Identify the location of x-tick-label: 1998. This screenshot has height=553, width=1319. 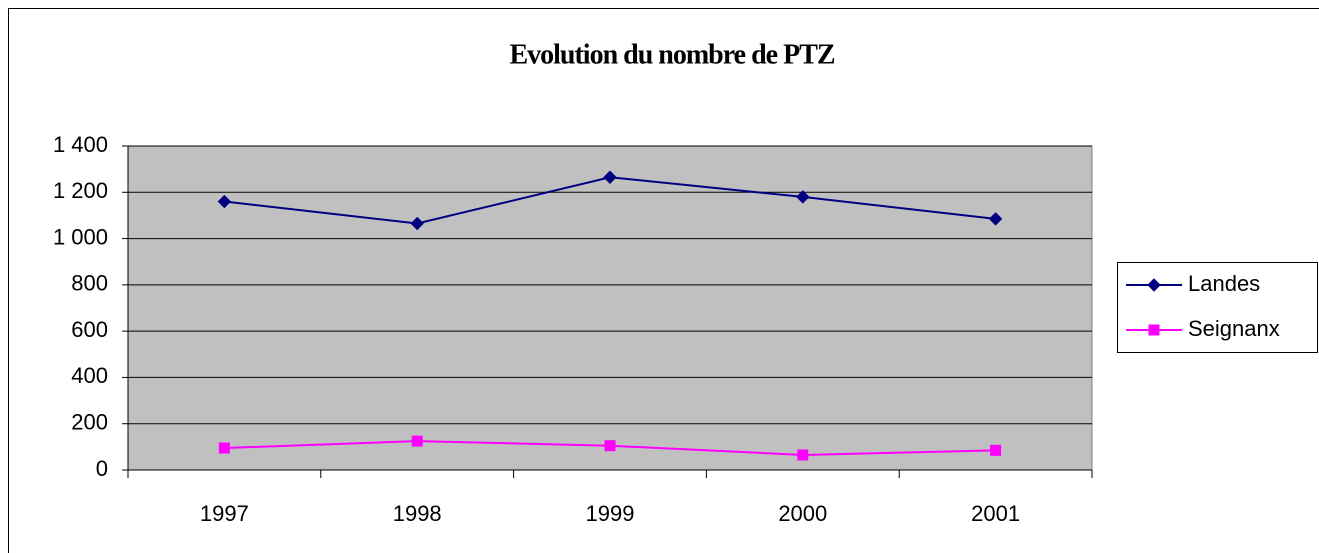
(417, 513).